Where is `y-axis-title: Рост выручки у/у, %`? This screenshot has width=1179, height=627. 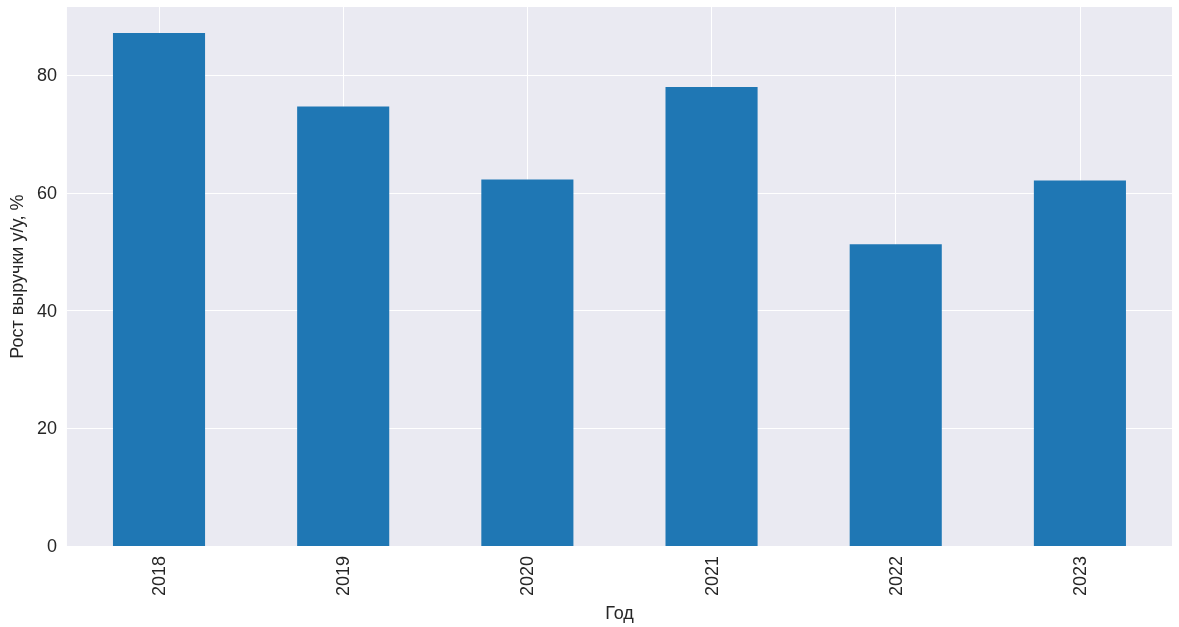
y-axis-title: Рост выручки у/у, % is located at coordinates (17, 276).